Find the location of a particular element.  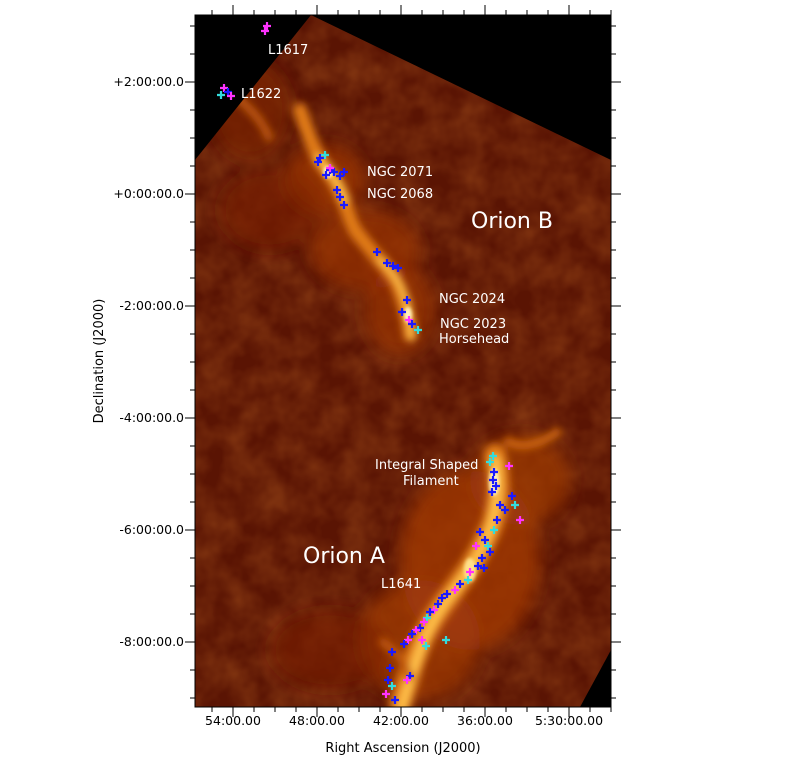

x-tick-label: 36:00.00 is located at coordinates (485, 720).